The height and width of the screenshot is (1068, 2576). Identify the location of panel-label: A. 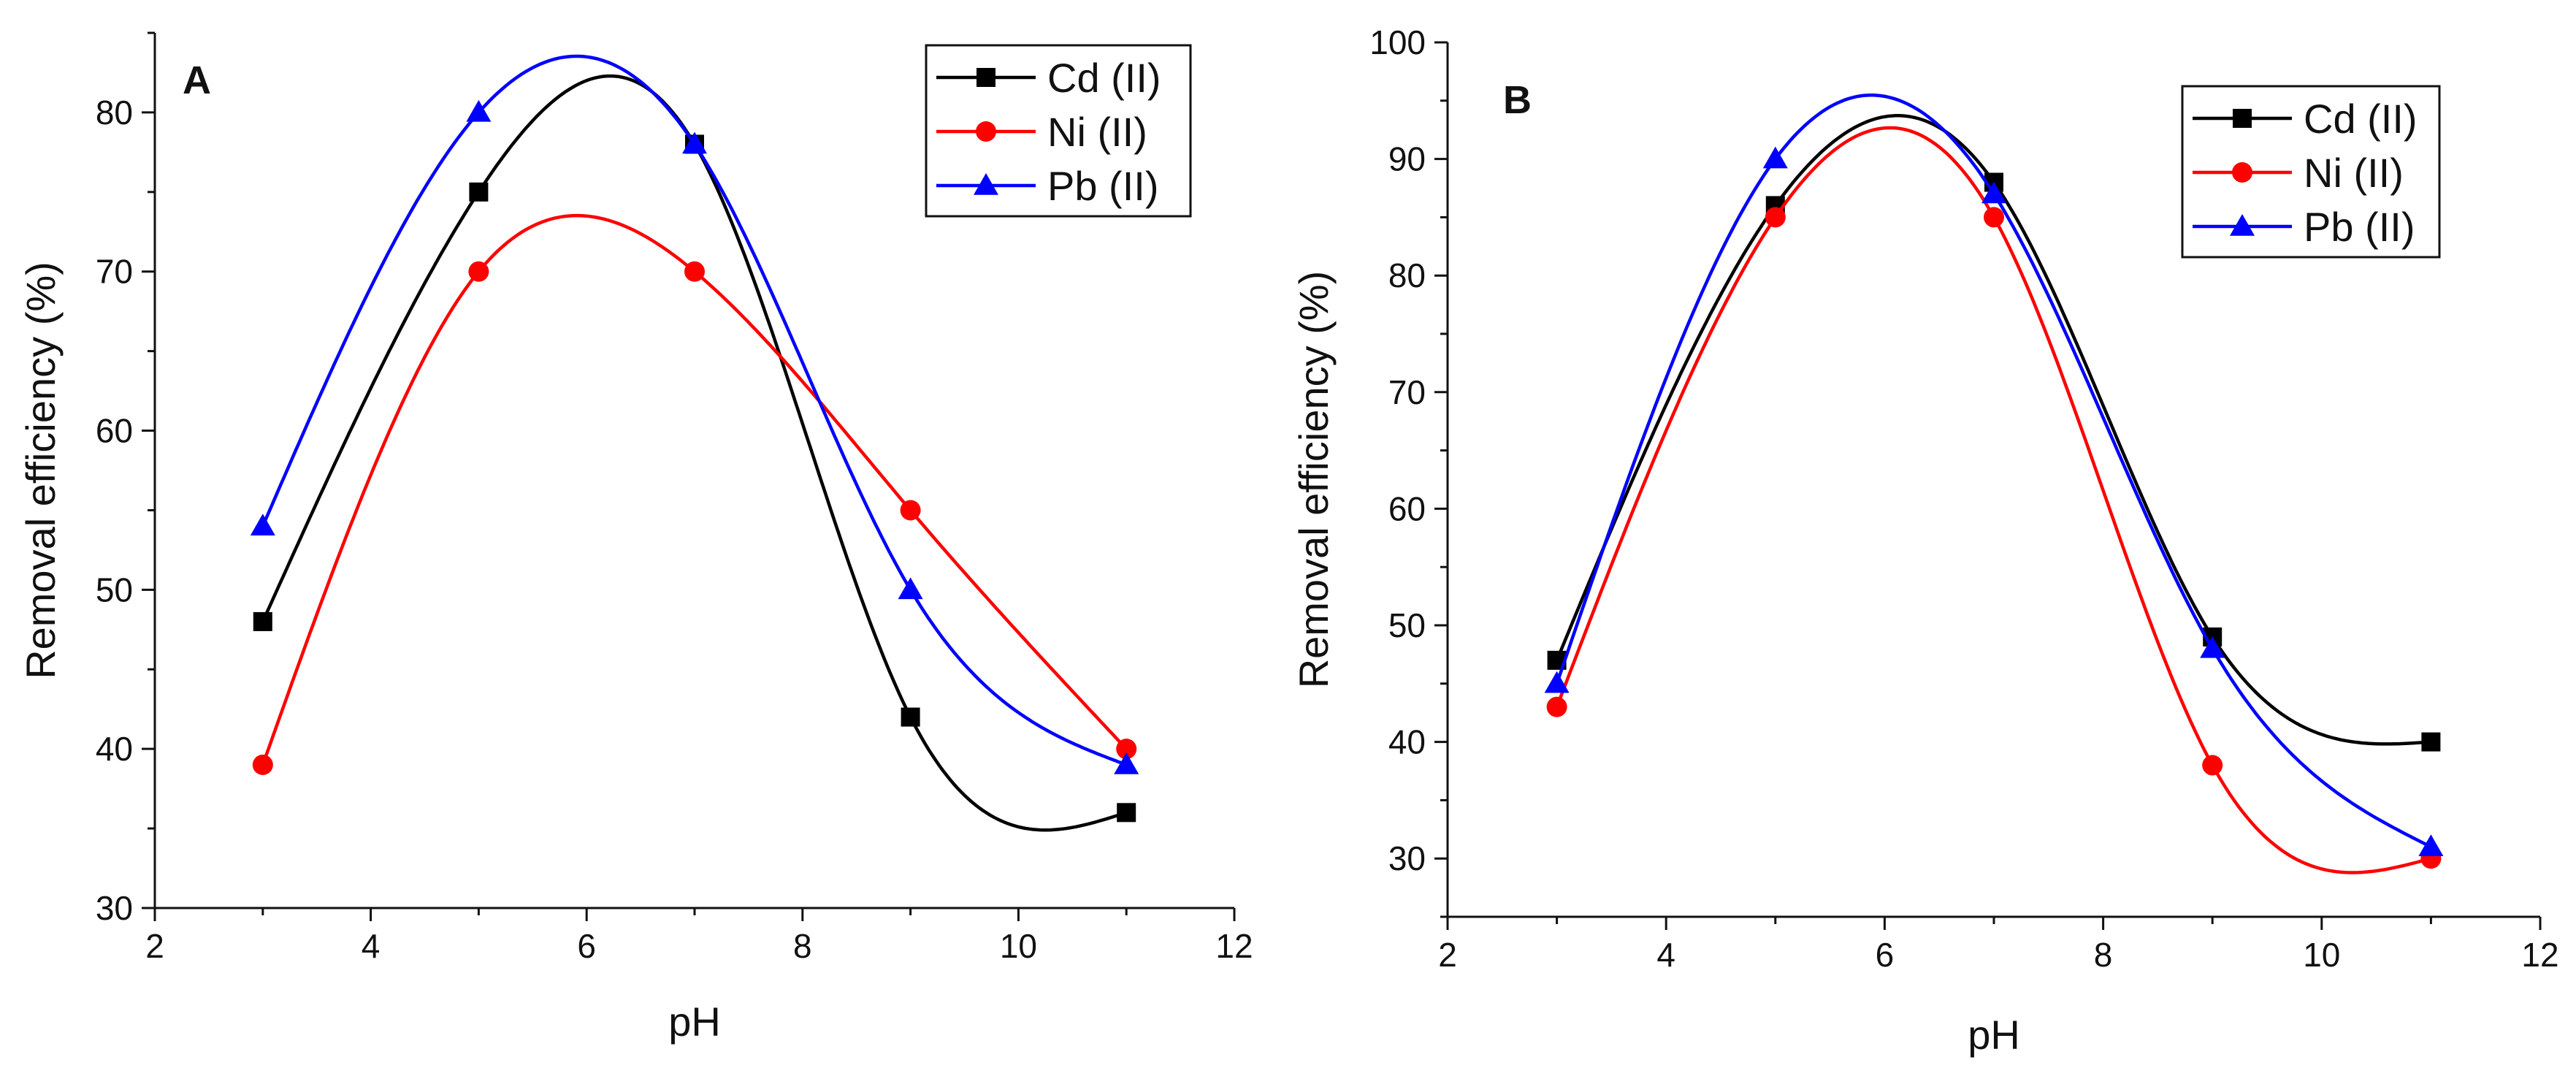
(197, 80).